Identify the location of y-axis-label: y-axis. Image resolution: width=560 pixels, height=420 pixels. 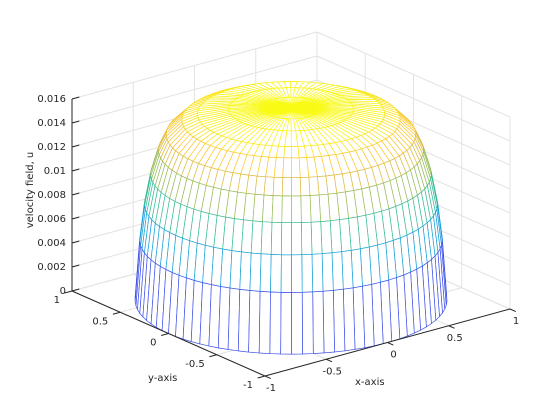
(162, 378).